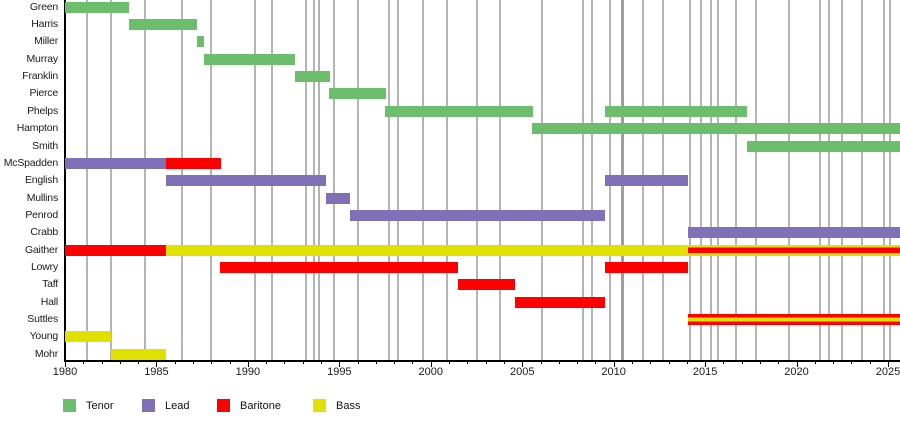 The height and width of the screenshot is (437, 900). I want to click on member-label-franklin: Franklin, so click(40, 76).